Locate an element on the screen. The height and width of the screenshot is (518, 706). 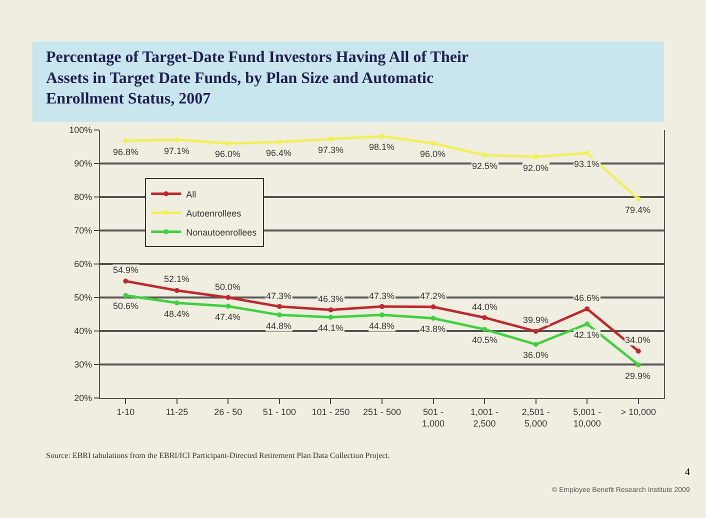
chart-title: Percentage of Target-Date Fund Investors Having All of Their Assets in Target Date Funds, by Plan Size and Automatic Enrollment Status, 2007 is located at coordinates (257, 78).